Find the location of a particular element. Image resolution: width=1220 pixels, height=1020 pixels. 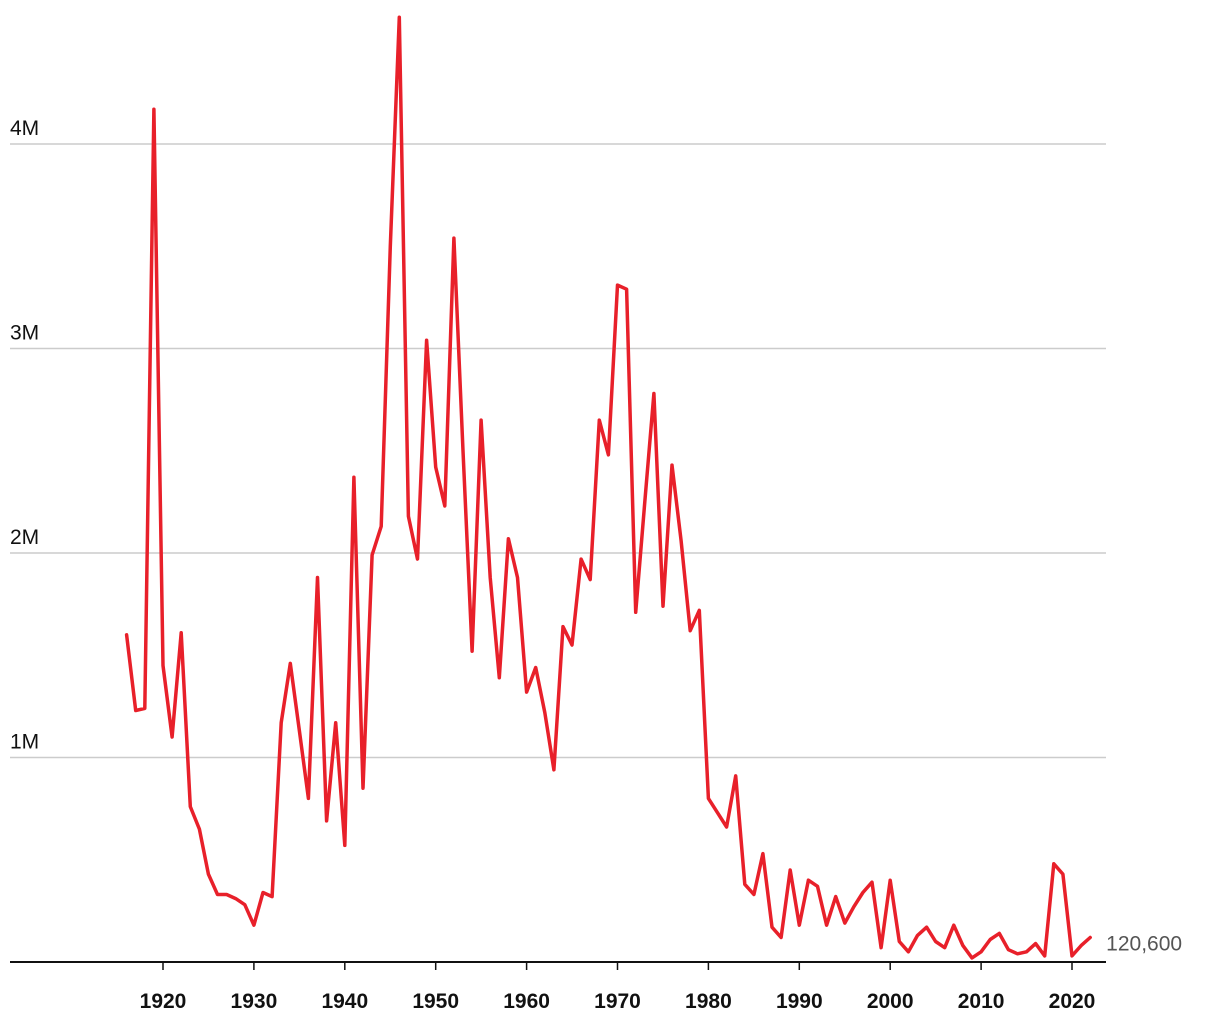

x-tick-label: 1940 is located at coordinates (344, 1001).